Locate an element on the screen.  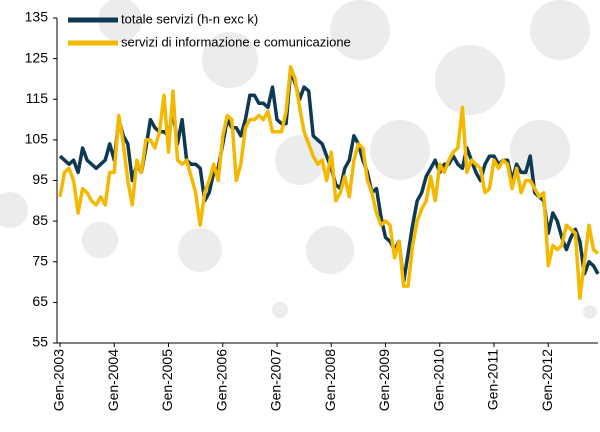
x-tick-label: Gen-2010 is located at coordinates (438, 380).